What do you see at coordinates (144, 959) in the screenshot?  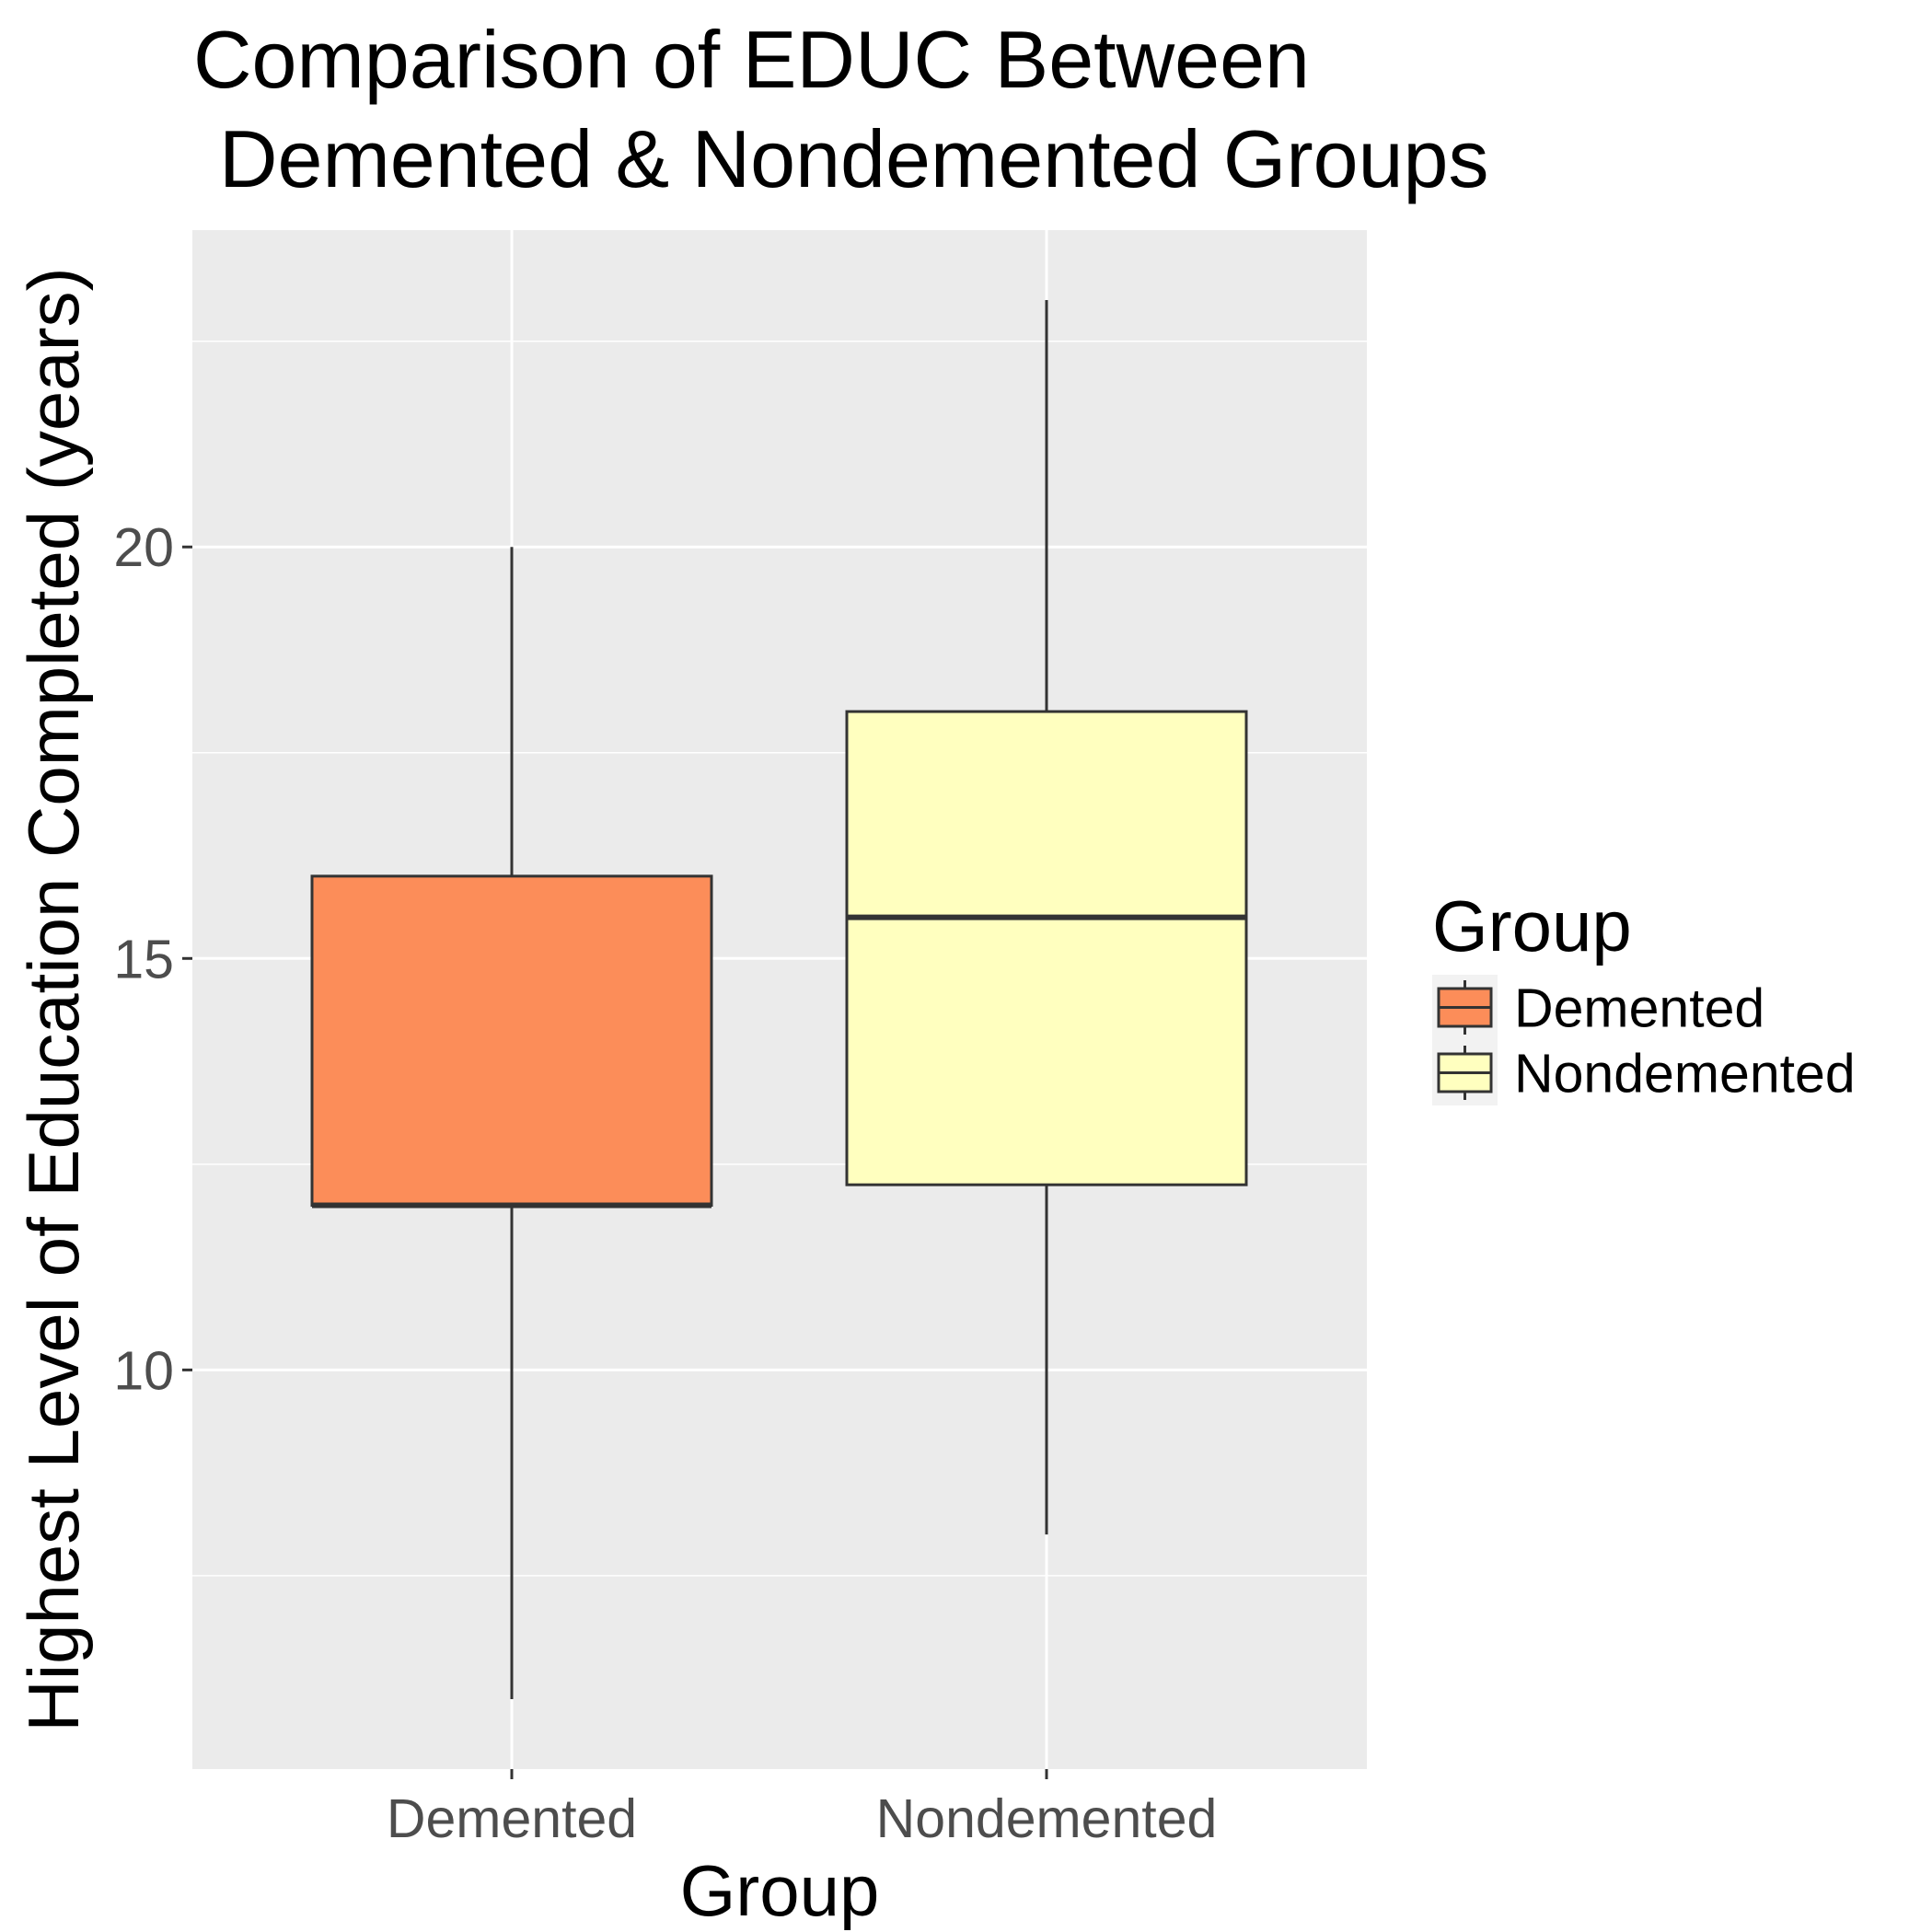 I see `y-tick-label: 15` at bounding box center [144, 959].